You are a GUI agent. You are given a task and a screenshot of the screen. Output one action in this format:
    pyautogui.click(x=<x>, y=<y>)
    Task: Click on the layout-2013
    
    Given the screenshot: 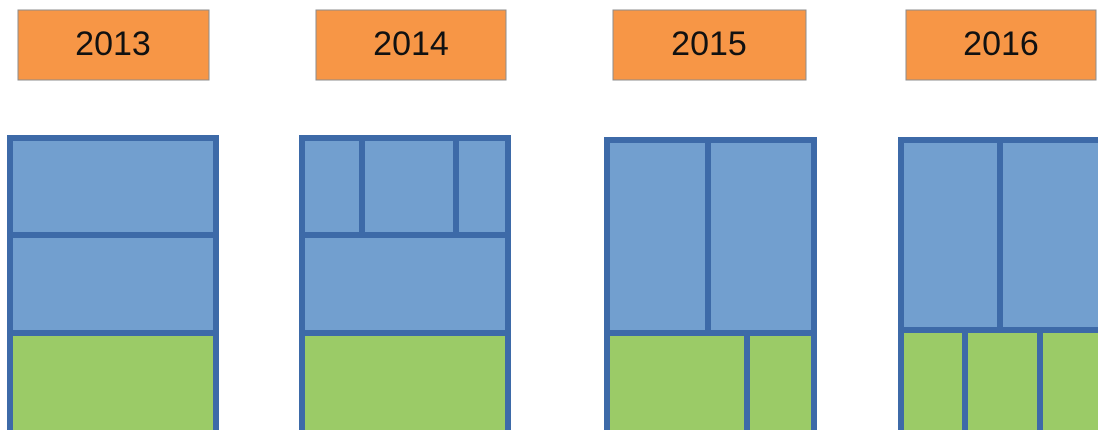 What is the action you would take?
    pyautogui.click(x=113, y=282)
    